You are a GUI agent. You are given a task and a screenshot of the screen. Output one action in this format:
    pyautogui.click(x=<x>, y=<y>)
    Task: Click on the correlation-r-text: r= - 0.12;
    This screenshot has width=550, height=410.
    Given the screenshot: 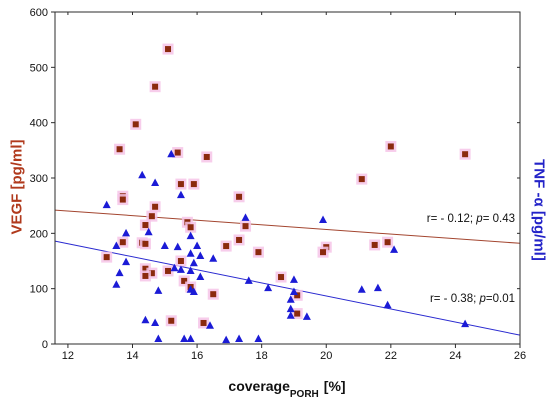 What is the action you would take?
    pyautogui.click(x=452, y=219)
    